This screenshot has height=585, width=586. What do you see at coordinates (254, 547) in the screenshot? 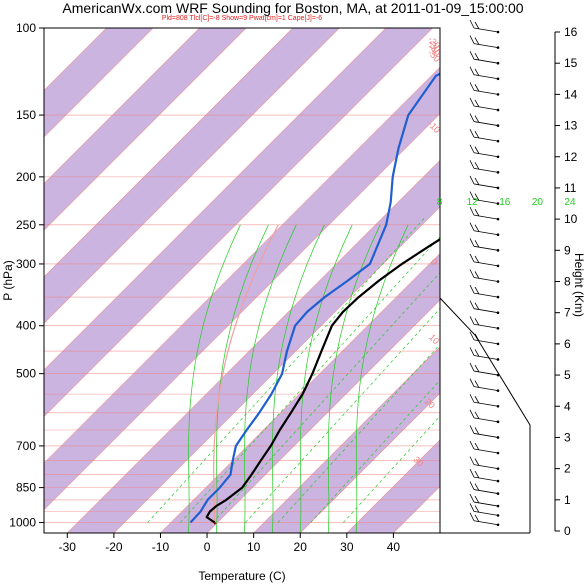
I see `x-tick-label: 10` at bounding box center [254, 547].